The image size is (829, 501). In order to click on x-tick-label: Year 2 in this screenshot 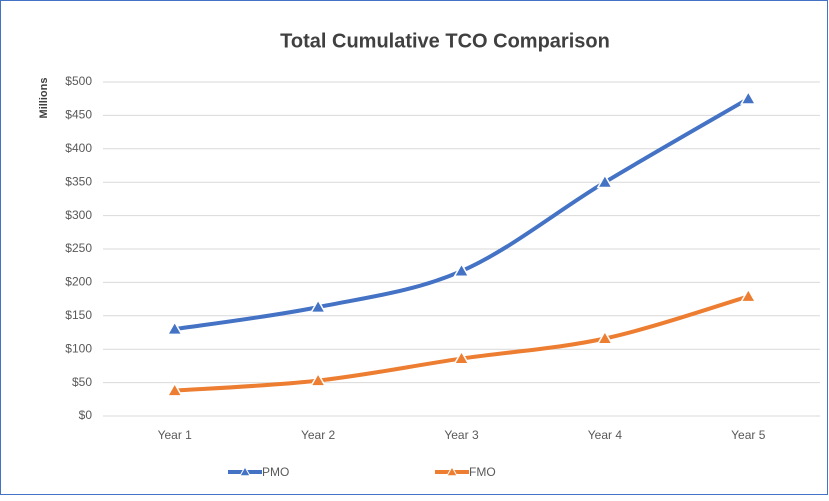, I will do `click(318, 435)`.